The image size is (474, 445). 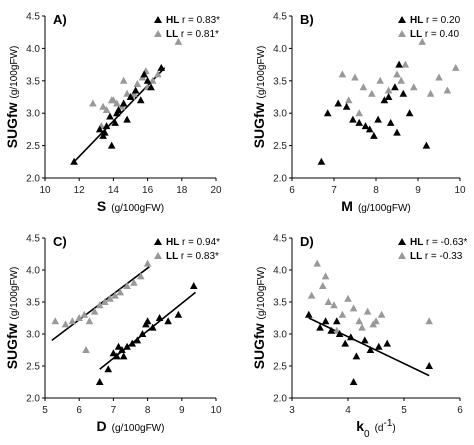 What do you see at coordinates (375, 206) in the screenshot?
I see `x-axis-label: M (g/100gFW)` at bounding box center [375, 206].